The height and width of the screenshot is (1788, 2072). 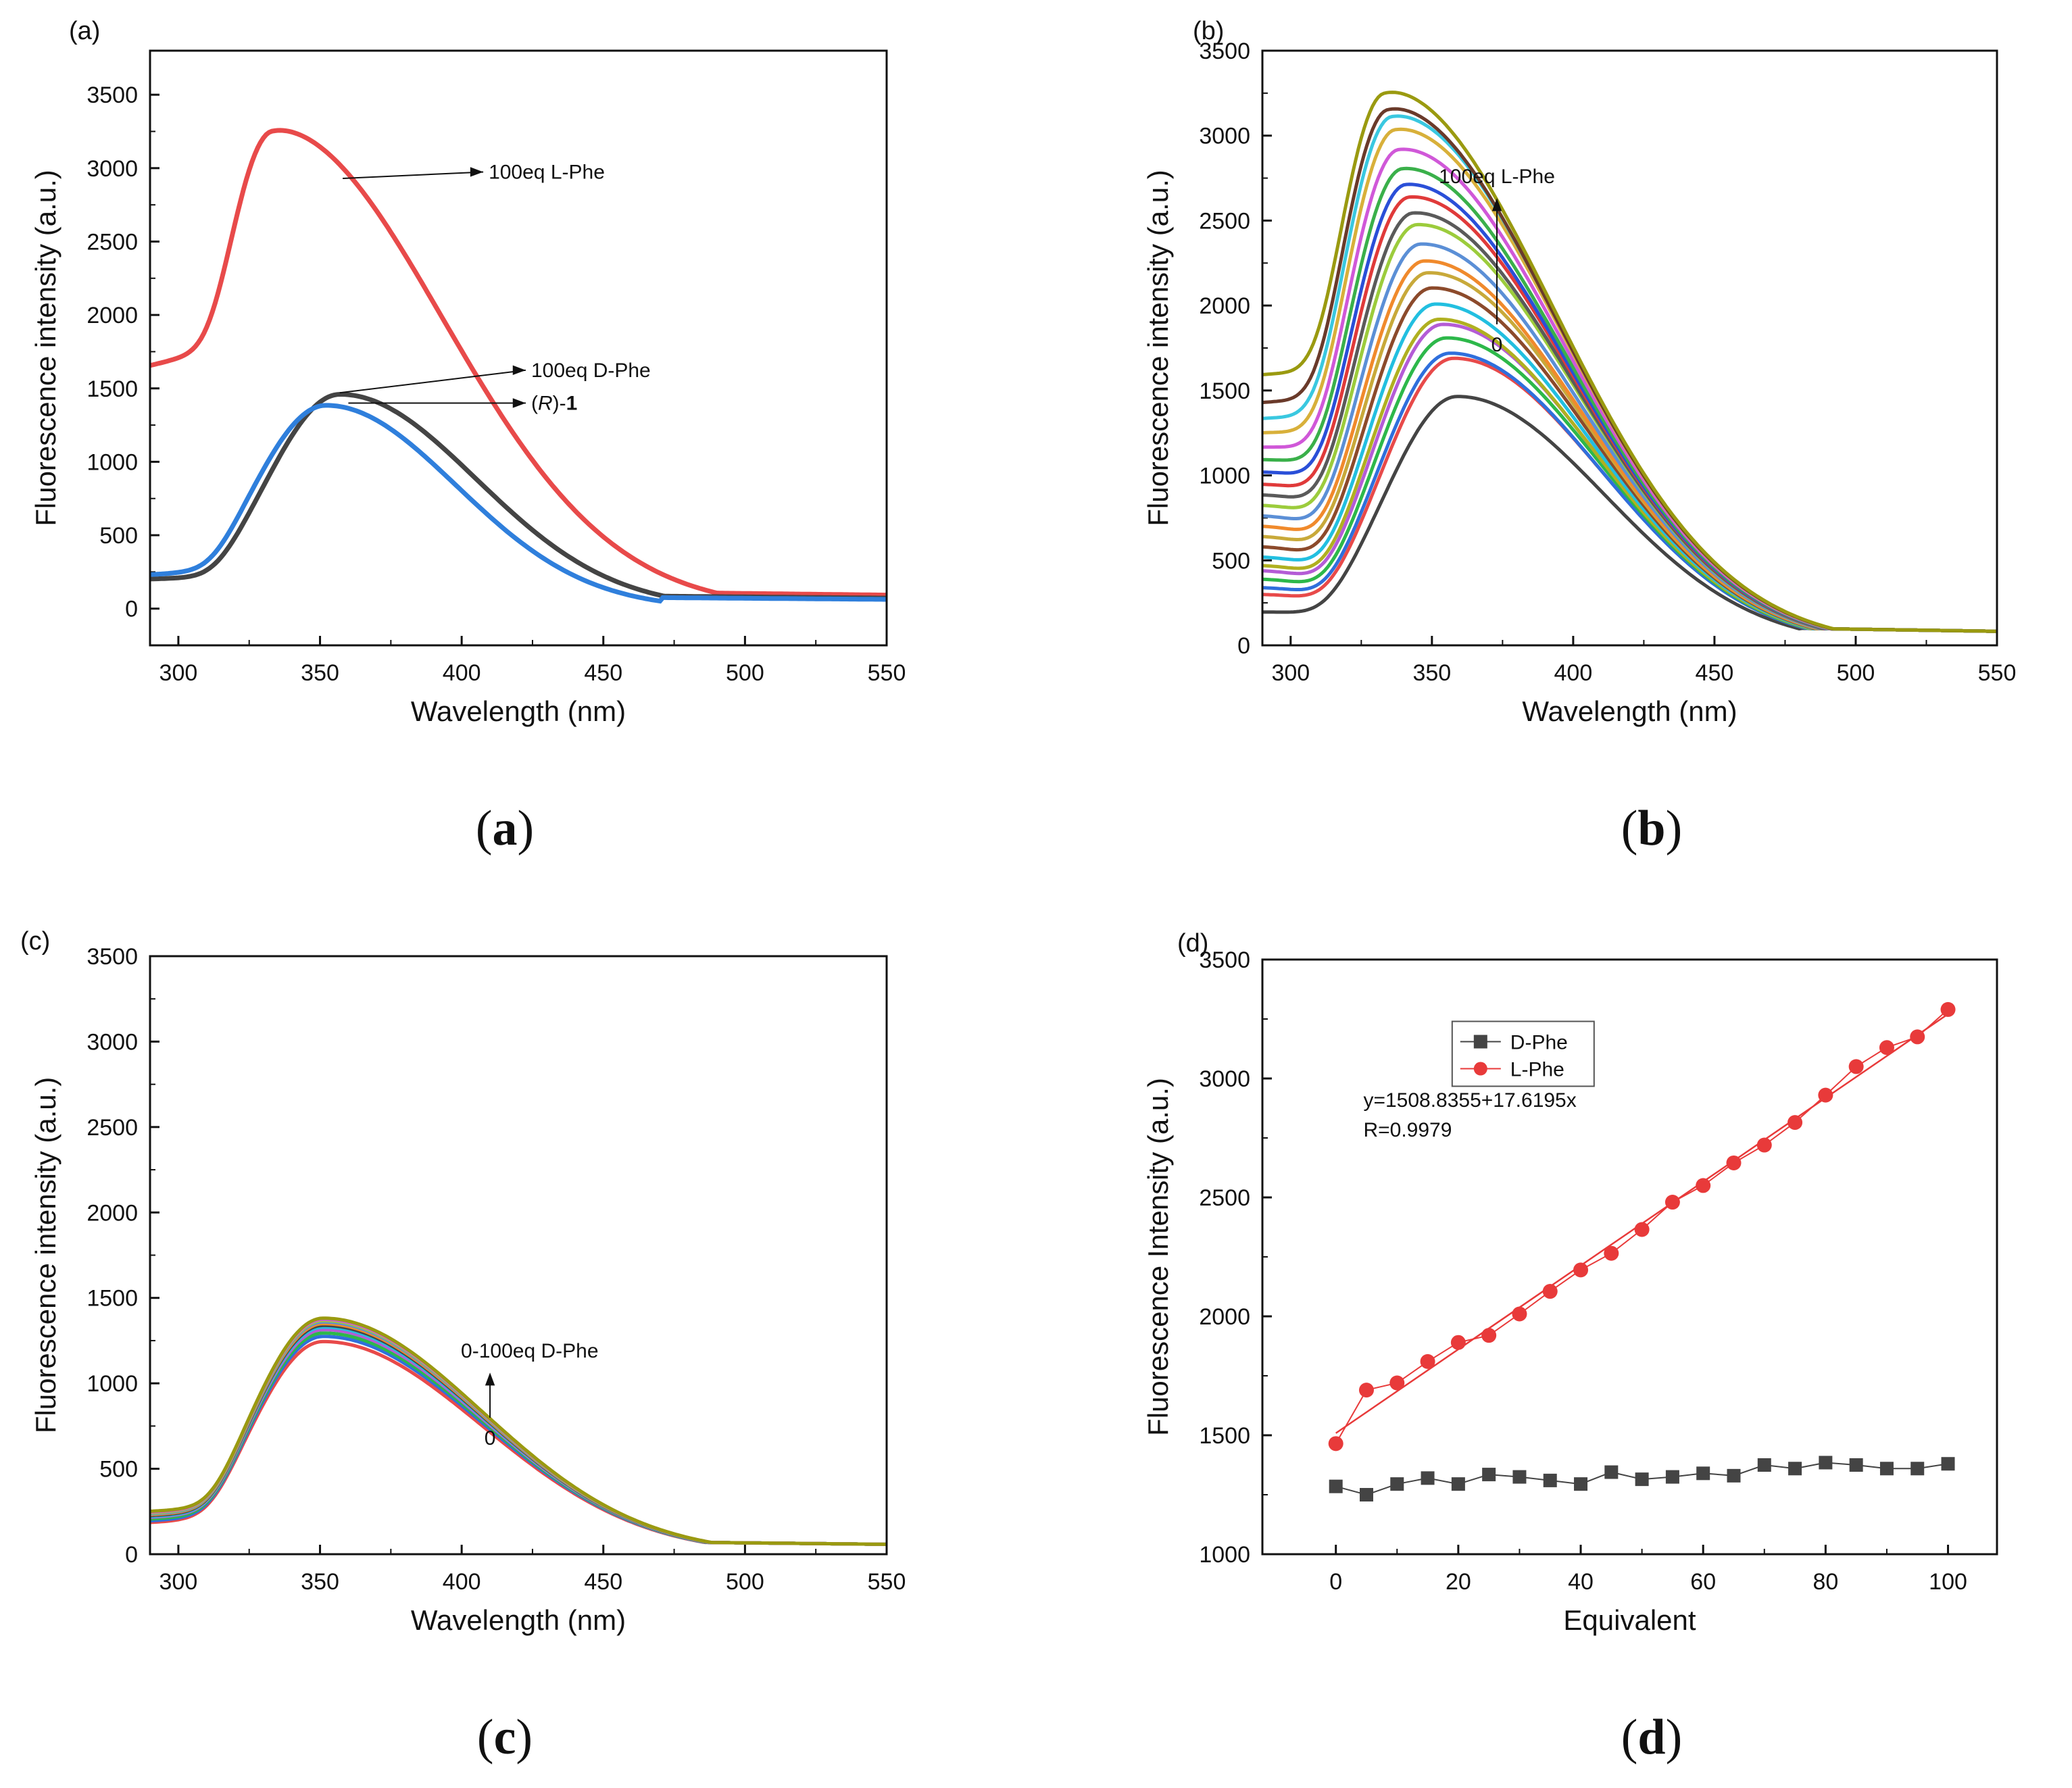 What do you see at coordinates (518, 1438) in the screenshot?
I see `series-line-20eq` at bounding box center [518, 1438].